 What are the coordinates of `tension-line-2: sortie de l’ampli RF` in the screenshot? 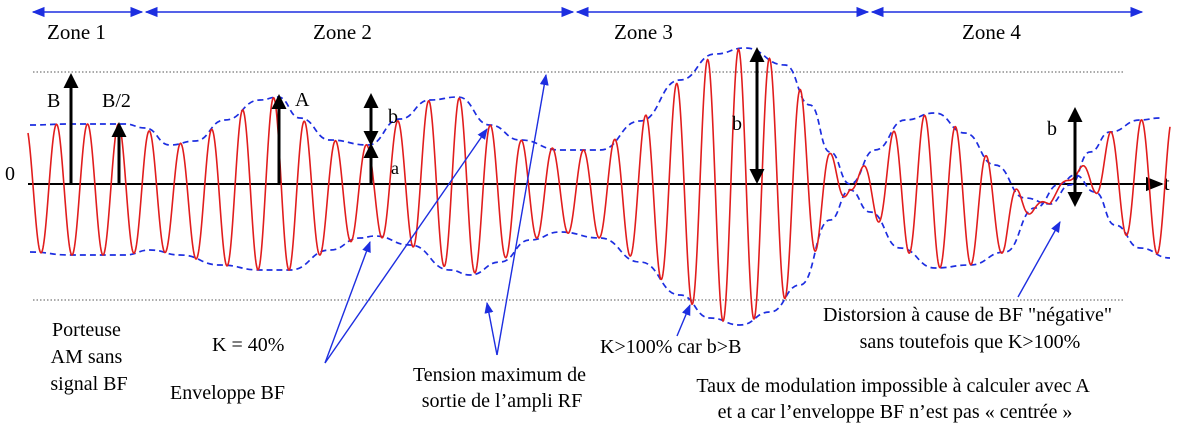 It's located at (502, 401).